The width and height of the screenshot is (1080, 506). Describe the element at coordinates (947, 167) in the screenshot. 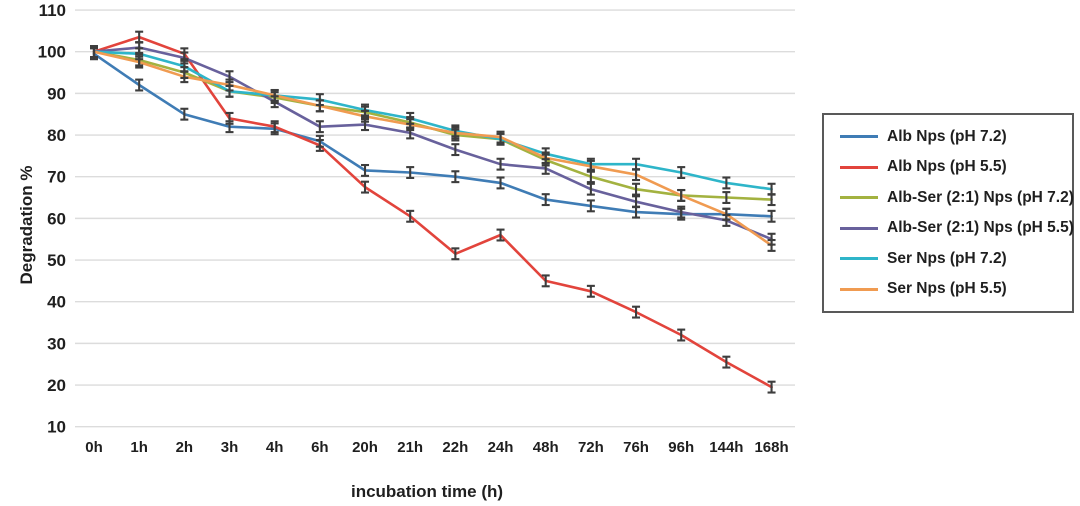

I see `legend-item-label: Alb Nps (pH 5.5)` at that location.